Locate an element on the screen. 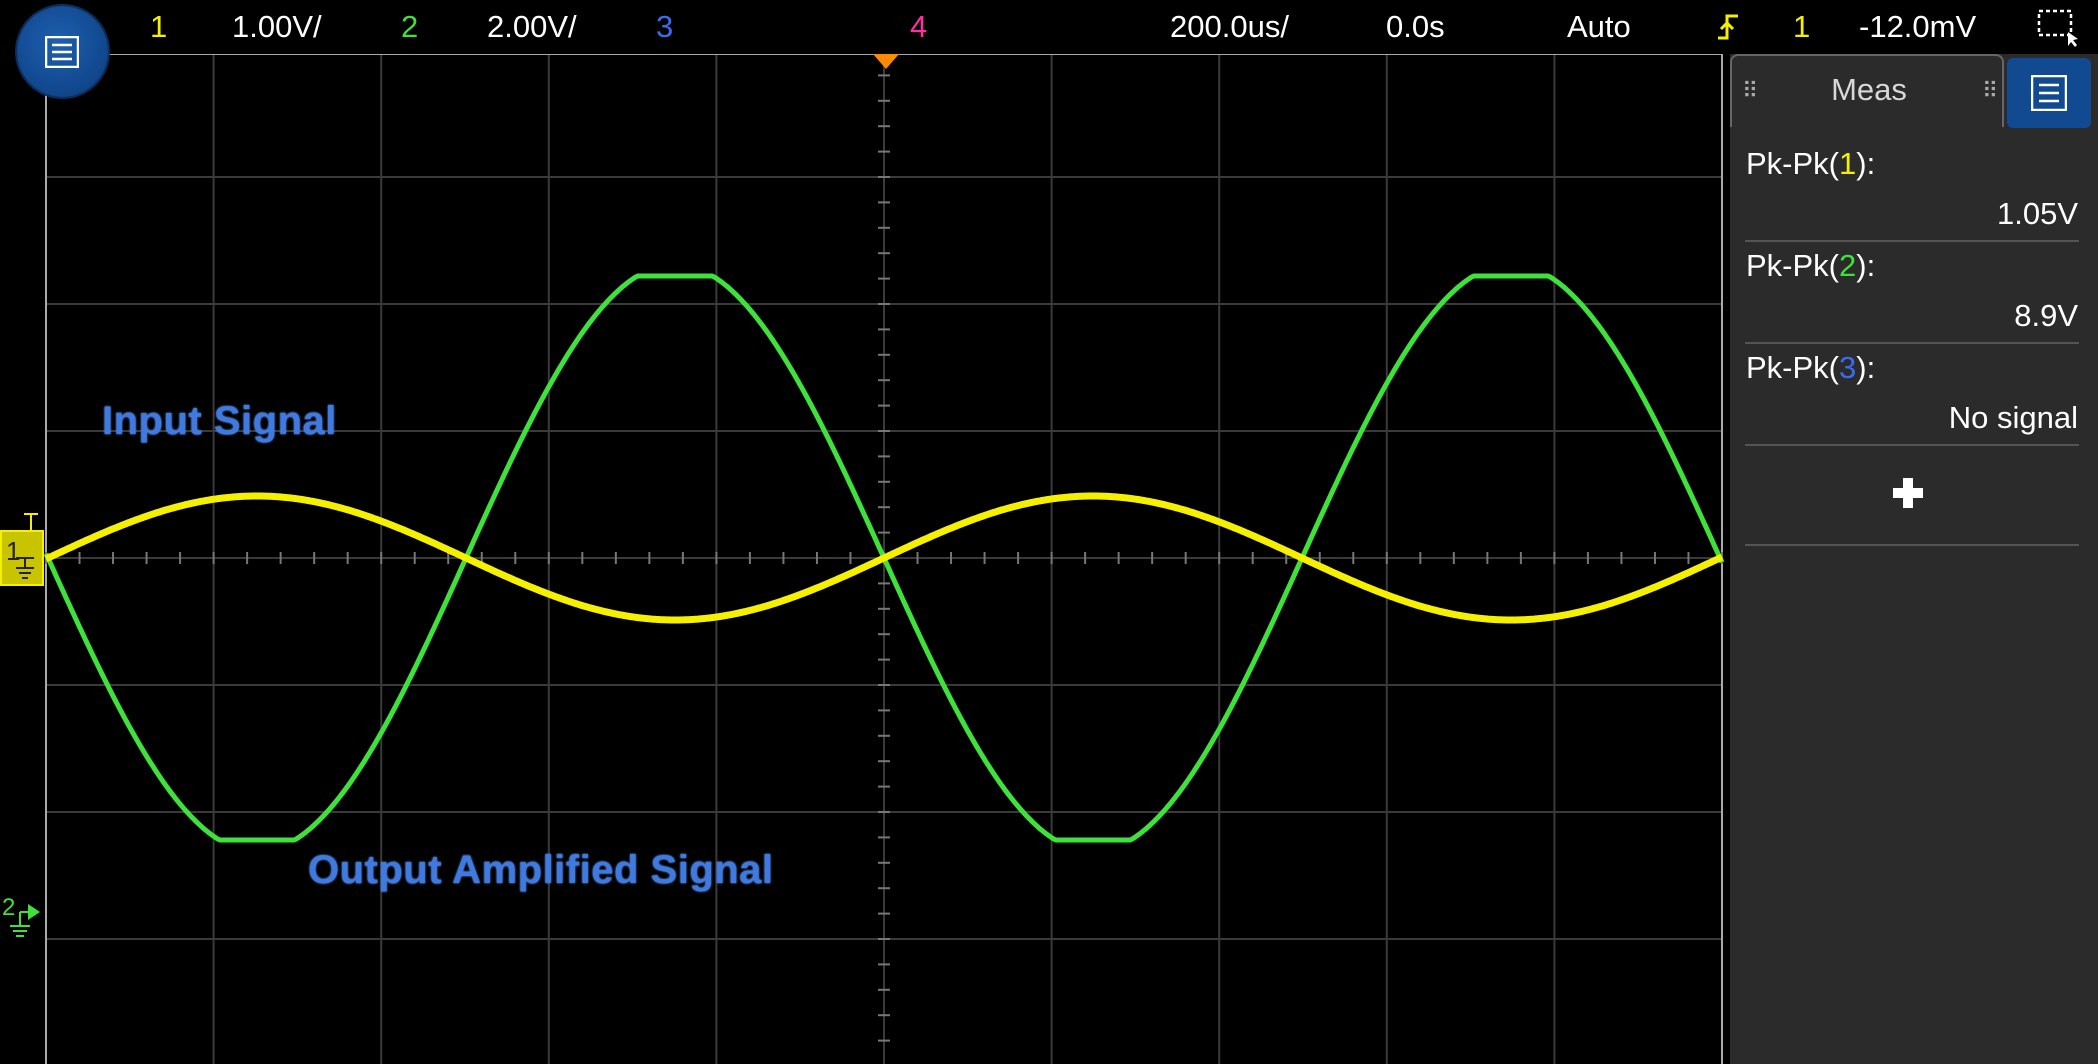  trigger-source: 1 is located at coordinates (1802, 26).